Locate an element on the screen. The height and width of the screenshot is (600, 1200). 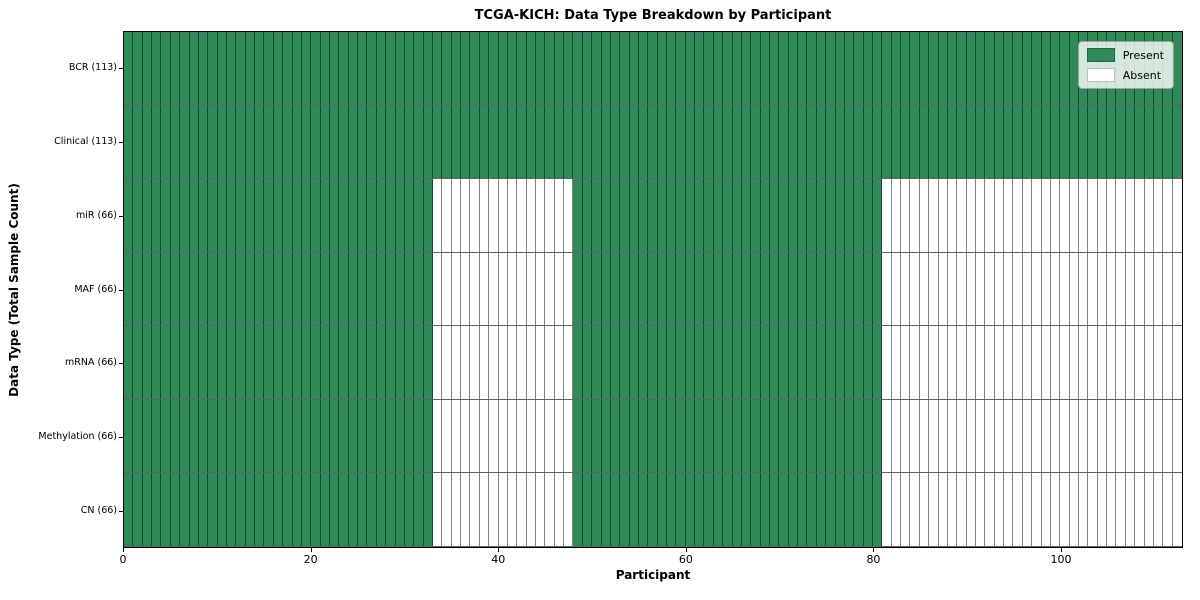
x-tick-mark is located at coordinates (686, 550).